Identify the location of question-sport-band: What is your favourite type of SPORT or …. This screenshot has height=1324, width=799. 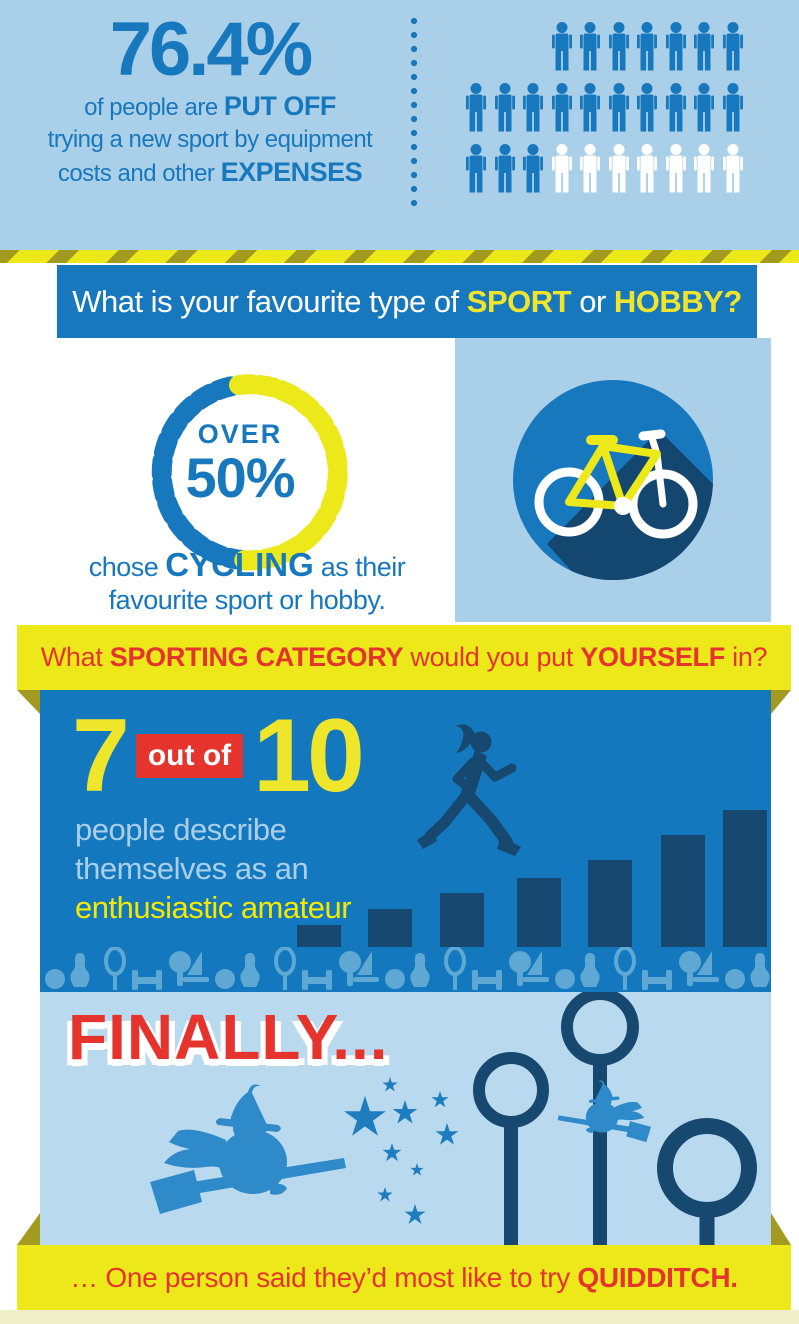
(407, 301).